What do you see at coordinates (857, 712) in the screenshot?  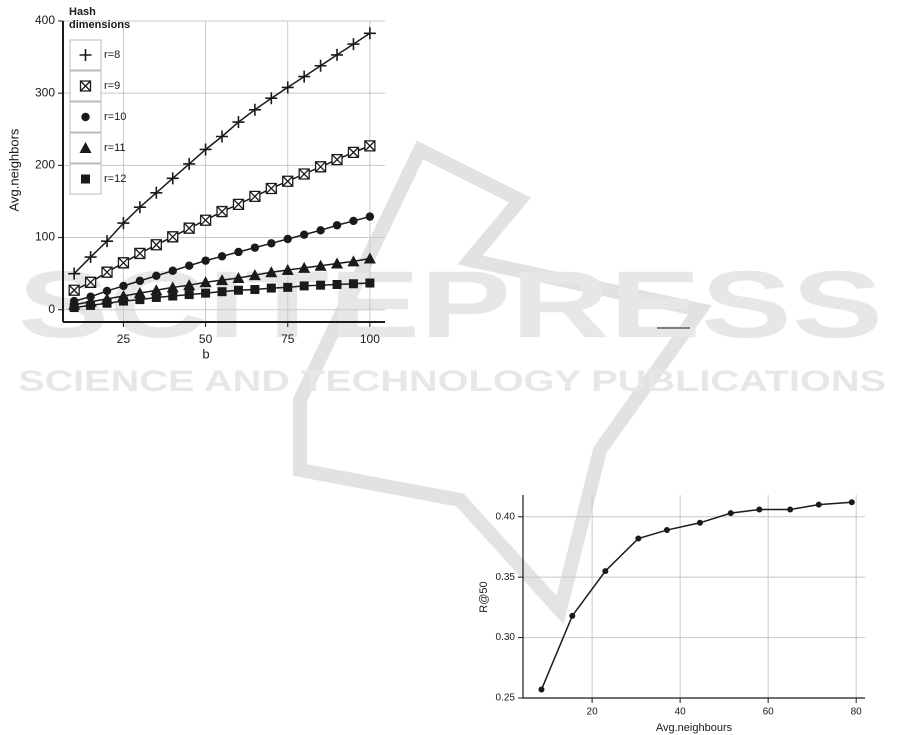 I see `x-tick-label: 80` at bounding box center [857, 712].